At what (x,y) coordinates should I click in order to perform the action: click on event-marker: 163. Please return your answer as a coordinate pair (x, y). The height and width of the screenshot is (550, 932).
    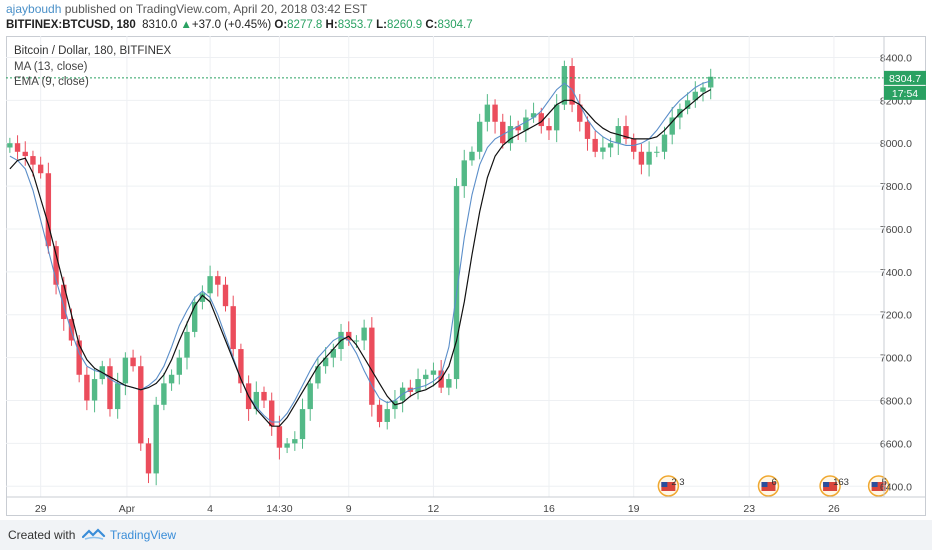
    Looking at the image, I should click on (834, 486).